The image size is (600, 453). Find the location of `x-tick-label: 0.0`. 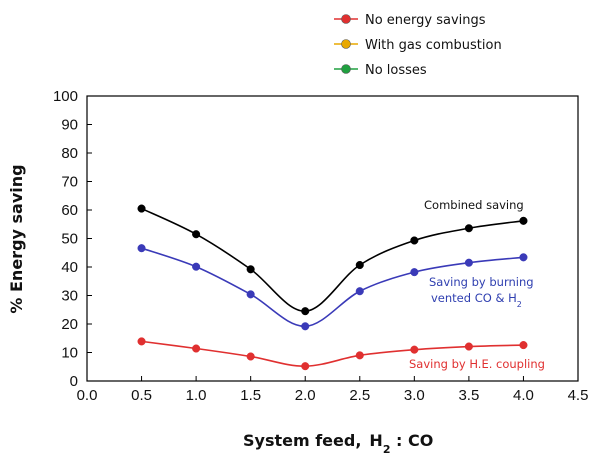

x-tick-label: 0.0 is located at coordinates (87, 395).